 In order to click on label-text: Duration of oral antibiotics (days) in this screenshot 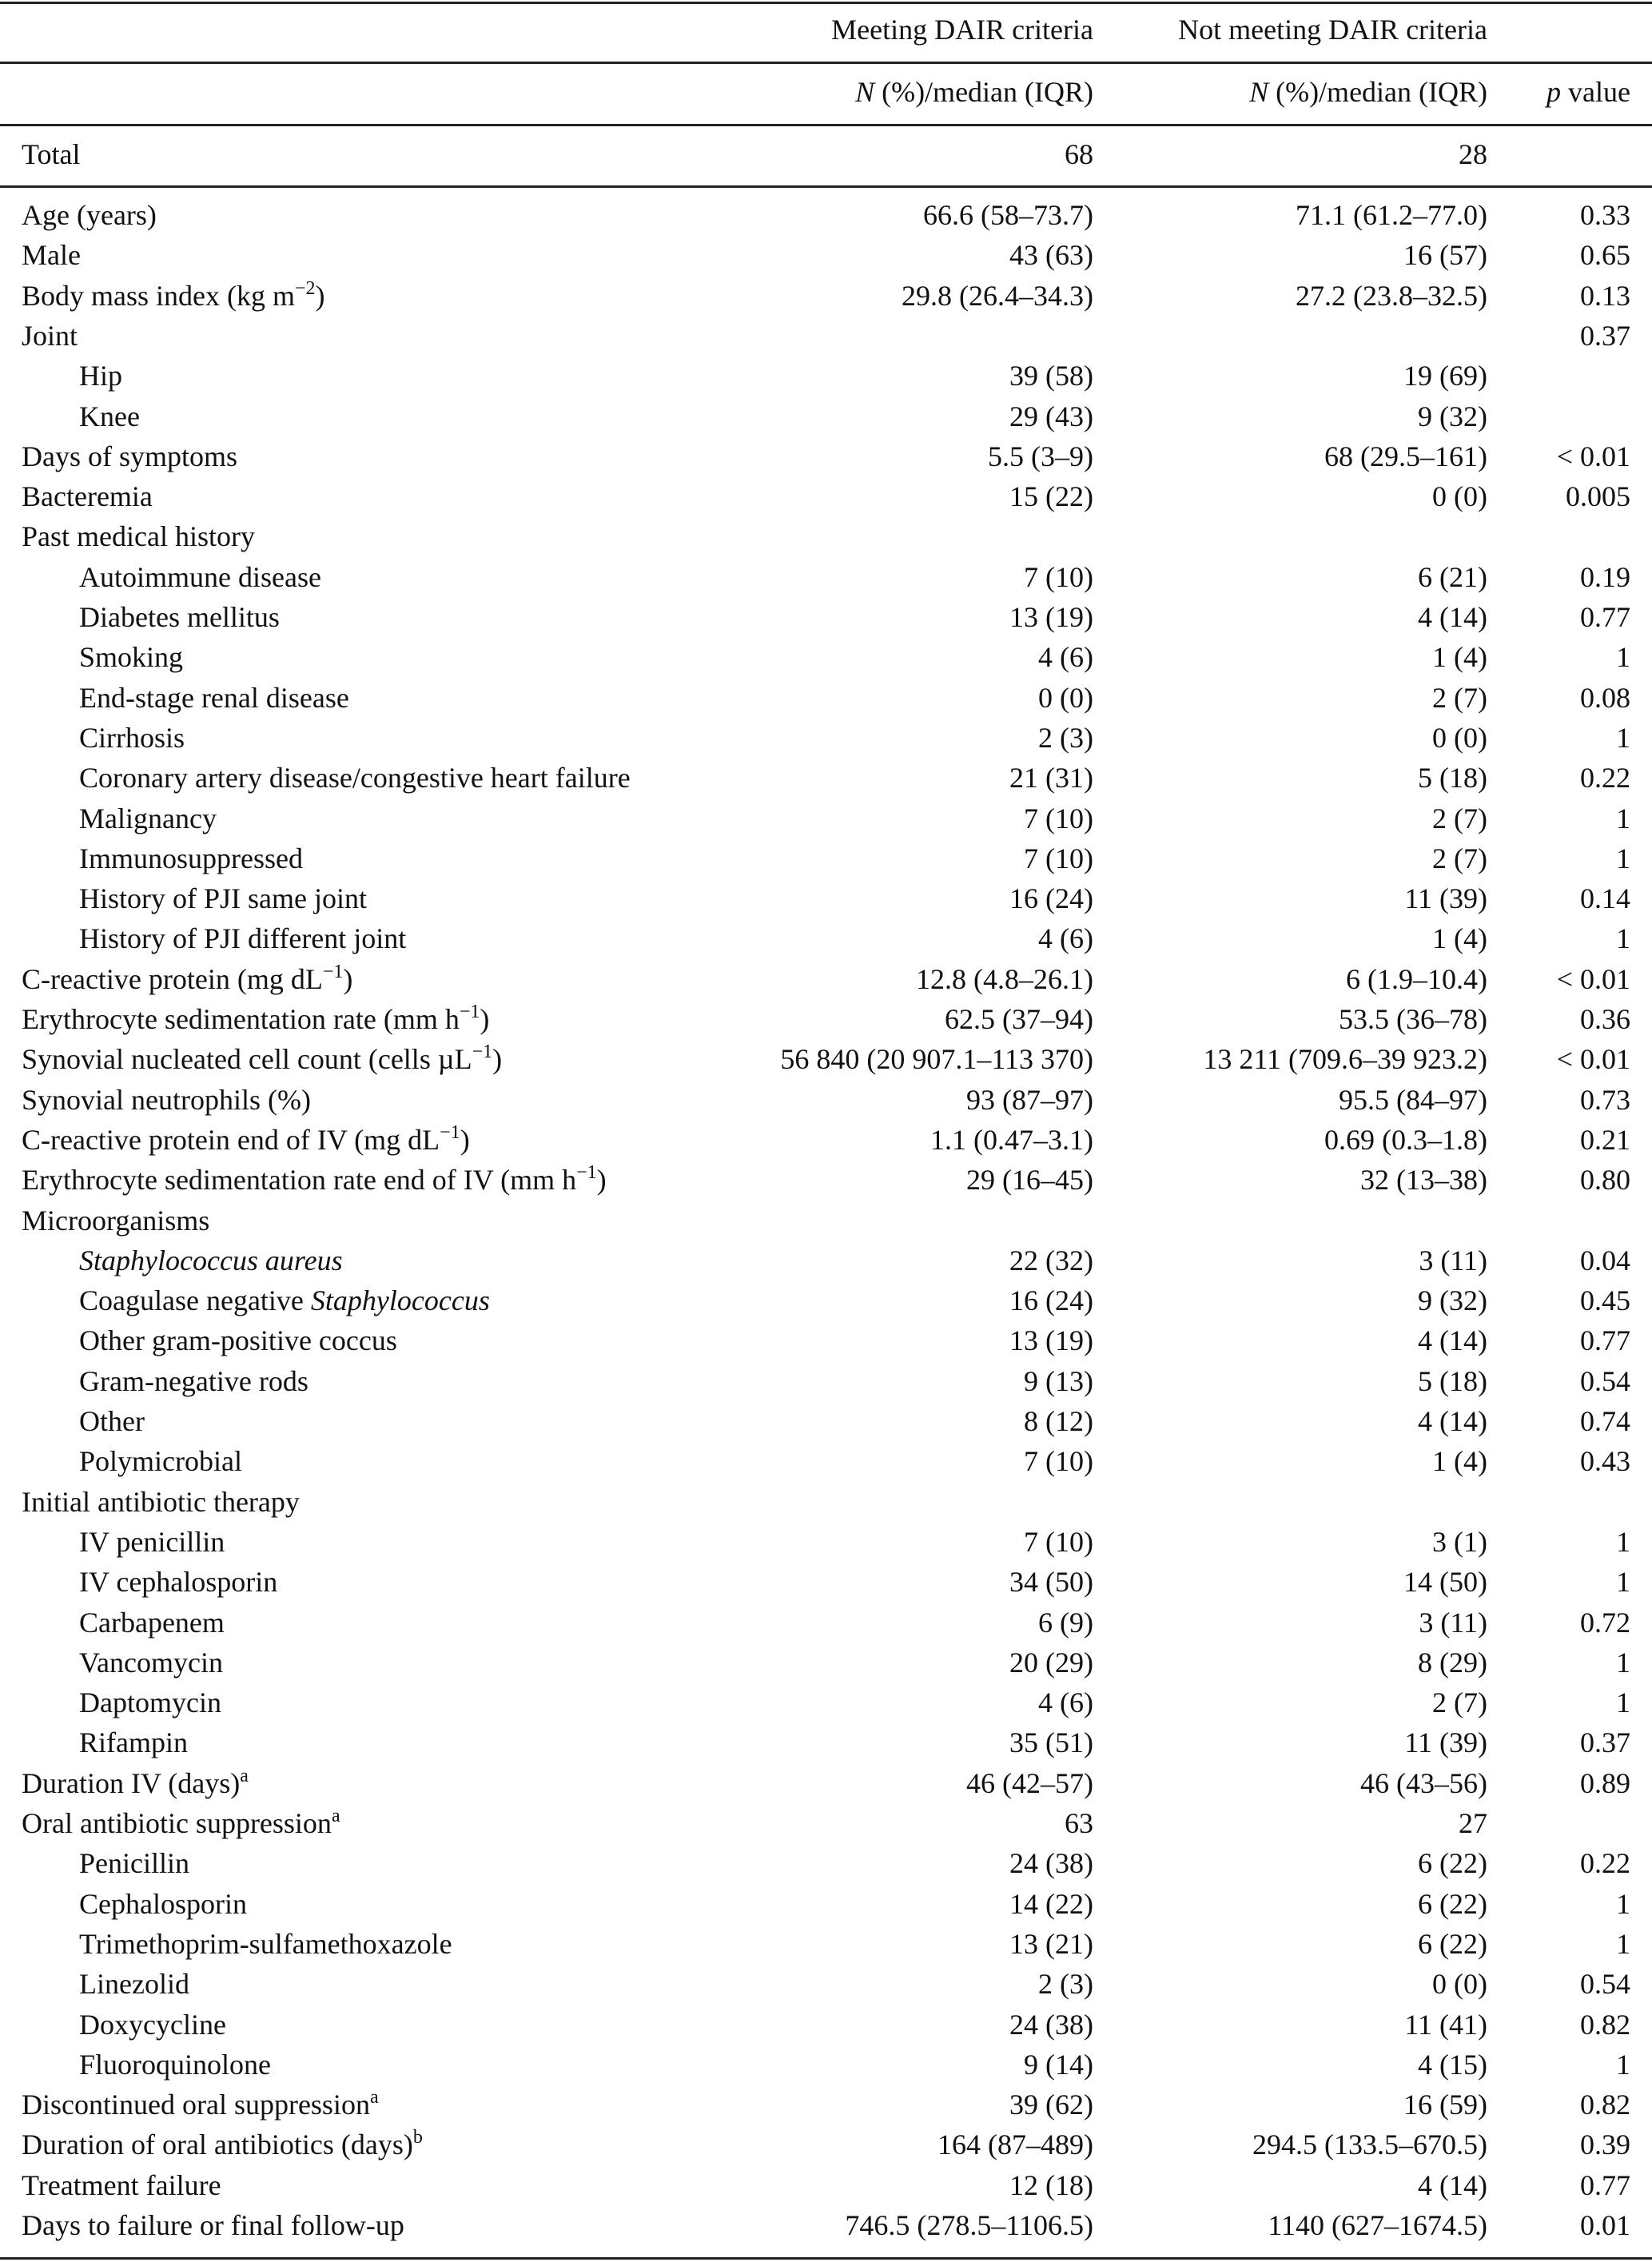, I will do `click(217, 2145)`.